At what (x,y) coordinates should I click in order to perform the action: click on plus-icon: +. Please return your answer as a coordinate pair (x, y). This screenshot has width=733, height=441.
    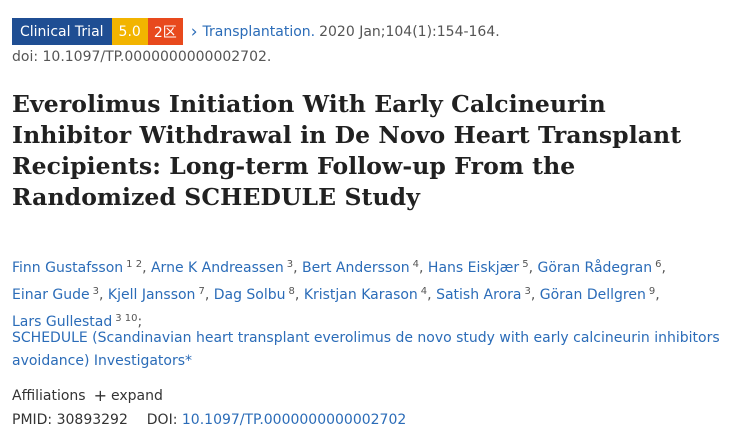
    Looking at the image, I should click on (100, 395).